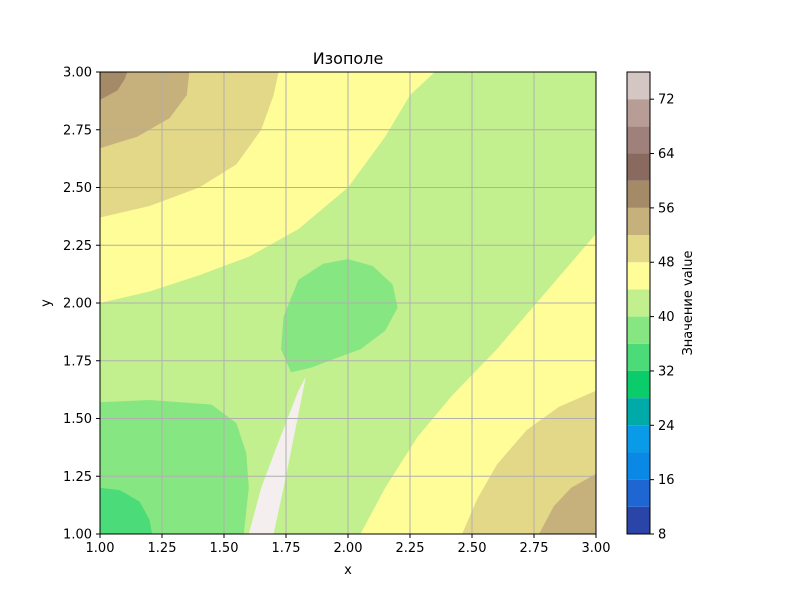  I want to click on y-tick-label: 2.25, so click(77, 246).